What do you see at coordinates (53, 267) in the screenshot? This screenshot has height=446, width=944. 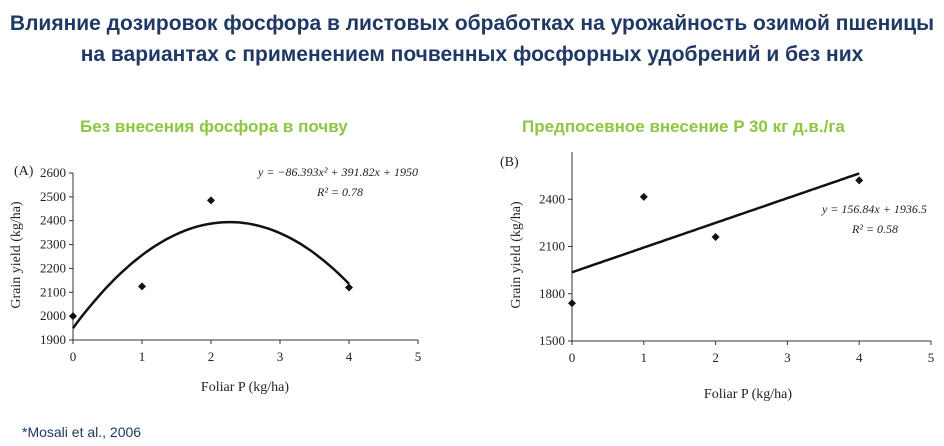 I see `chart-a-y-tick-label: 2200` at bounding box center [53, 267].